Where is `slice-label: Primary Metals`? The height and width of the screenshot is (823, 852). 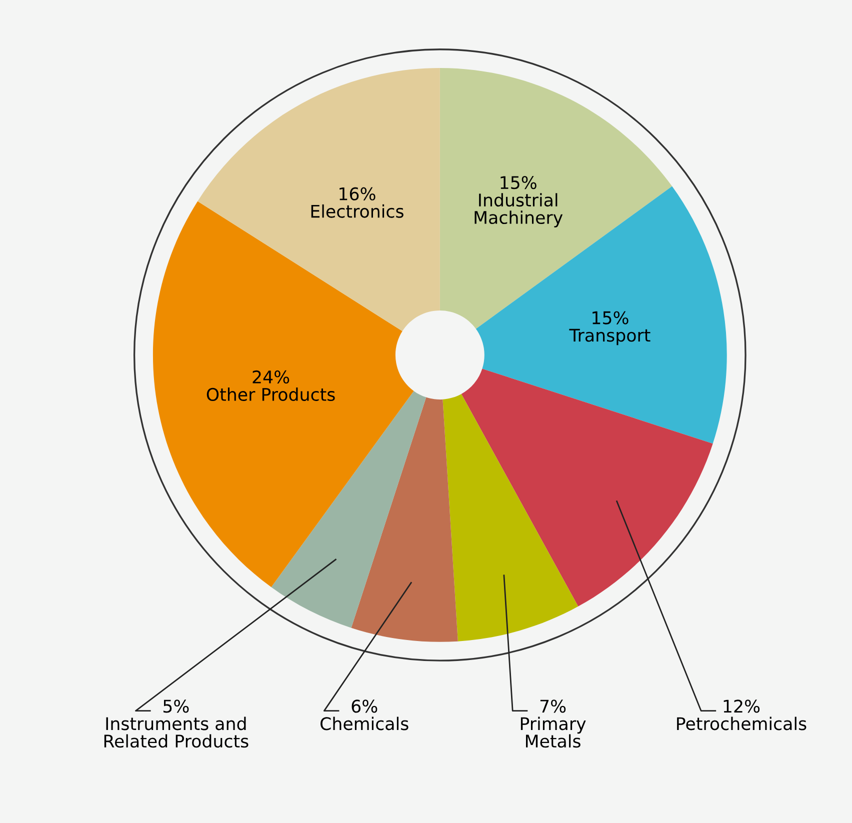
slice-label: Primary Metals is located at coordinates (553, 732).